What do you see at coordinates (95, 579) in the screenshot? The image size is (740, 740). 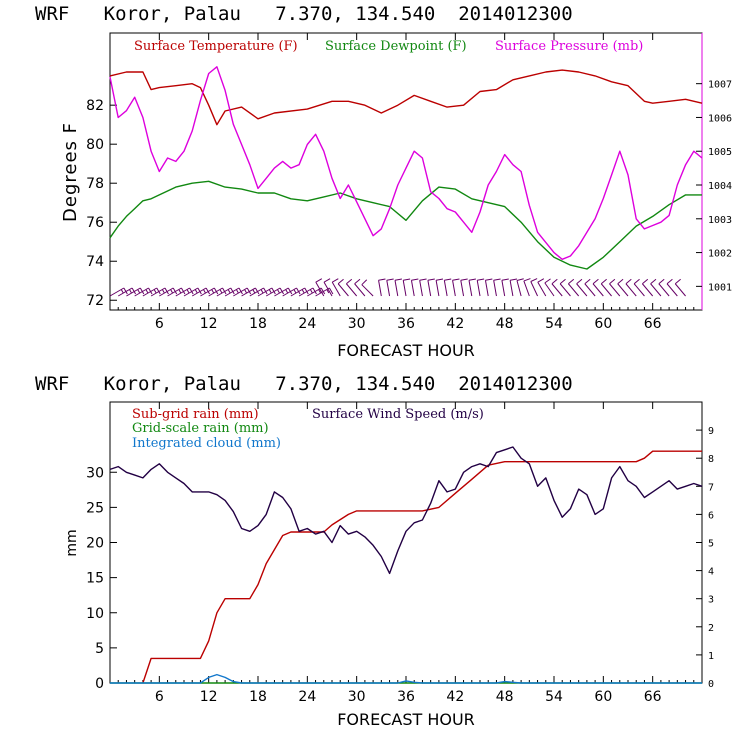 I see `y-tick-label: 15` at bounding box center [95, 579].